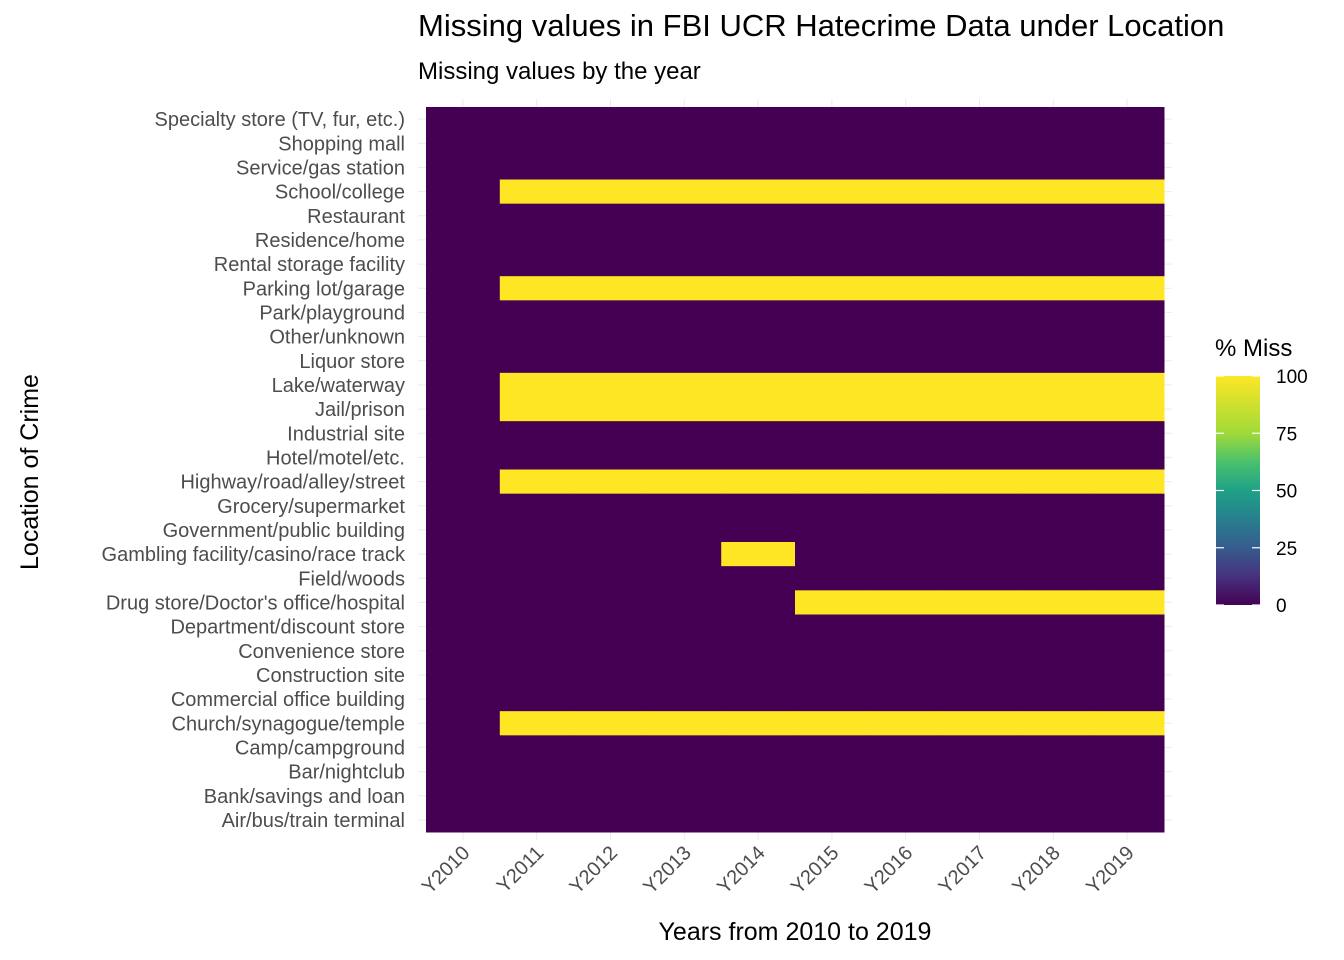  I want to click on y-tick-label: Liquor store, so click(352, 362).